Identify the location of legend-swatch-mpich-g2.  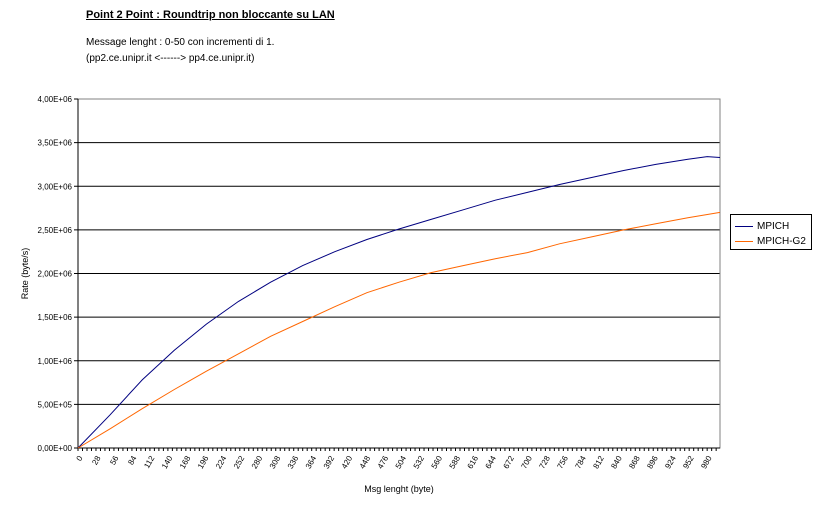
(744, 241).